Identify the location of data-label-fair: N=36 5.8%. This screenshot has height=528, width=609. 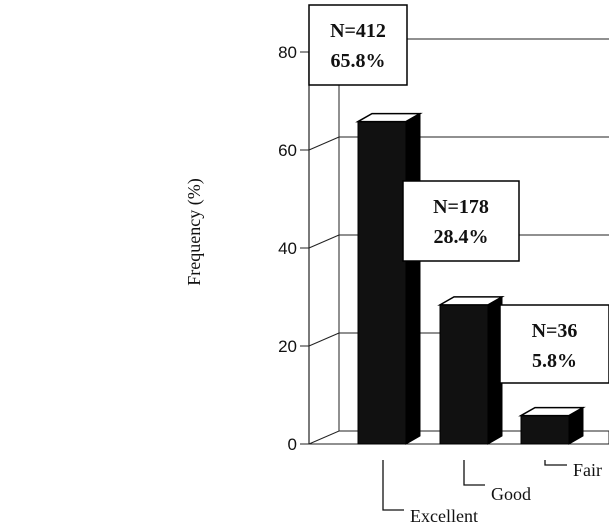
(554, 344).